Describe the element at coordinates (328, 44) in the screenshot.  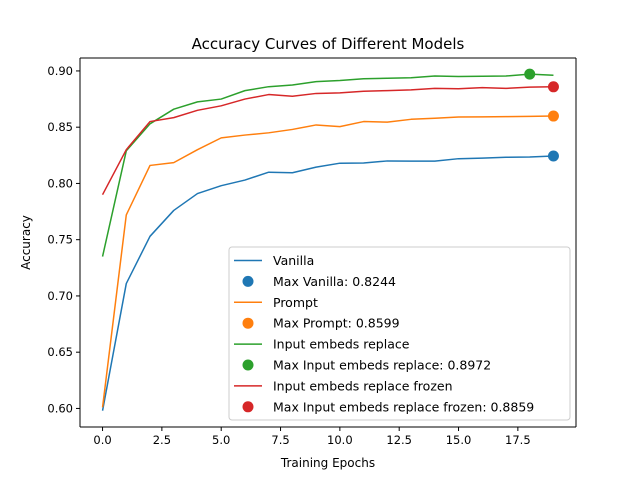
I see `chart-title: Accuracy Curves of Different Models` at that location.